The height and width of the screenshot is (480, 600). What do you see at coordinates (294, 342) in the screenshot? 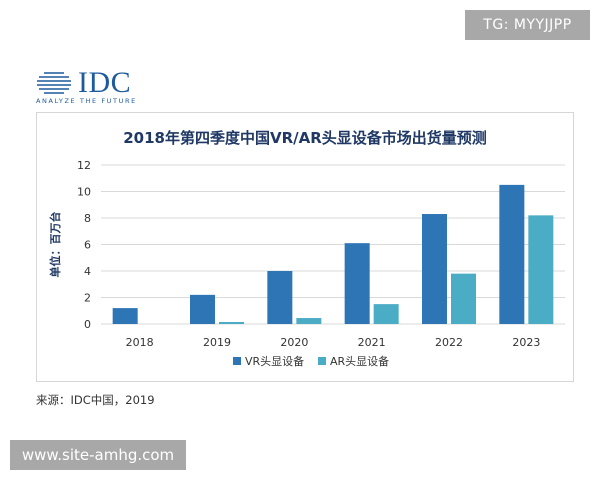
I see `x-tick-label: 2020` at bounding box center [294, 342].